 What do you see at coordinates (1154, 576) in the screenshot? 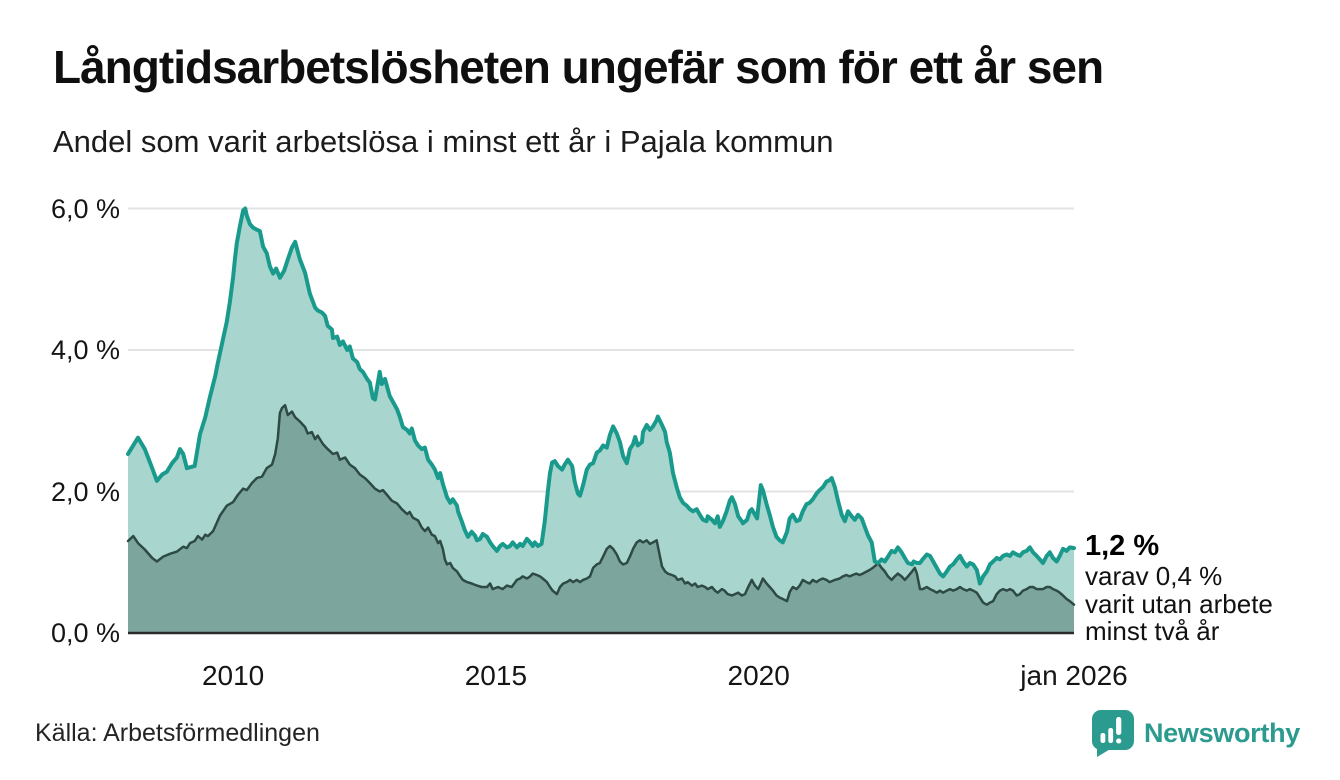
I see `annotation-line-1: varav 0,4 %` at bounding box center [1154, 576].